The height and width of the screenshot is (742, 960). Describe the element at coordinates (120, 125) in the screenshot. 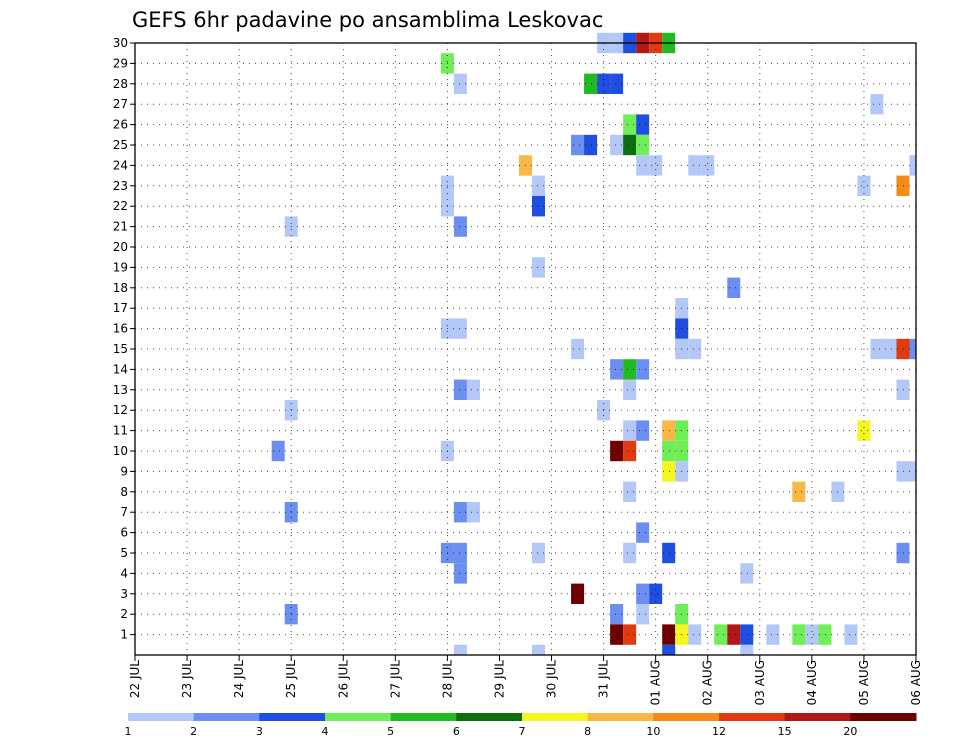

I see `y-tick-label: 26` at that location.